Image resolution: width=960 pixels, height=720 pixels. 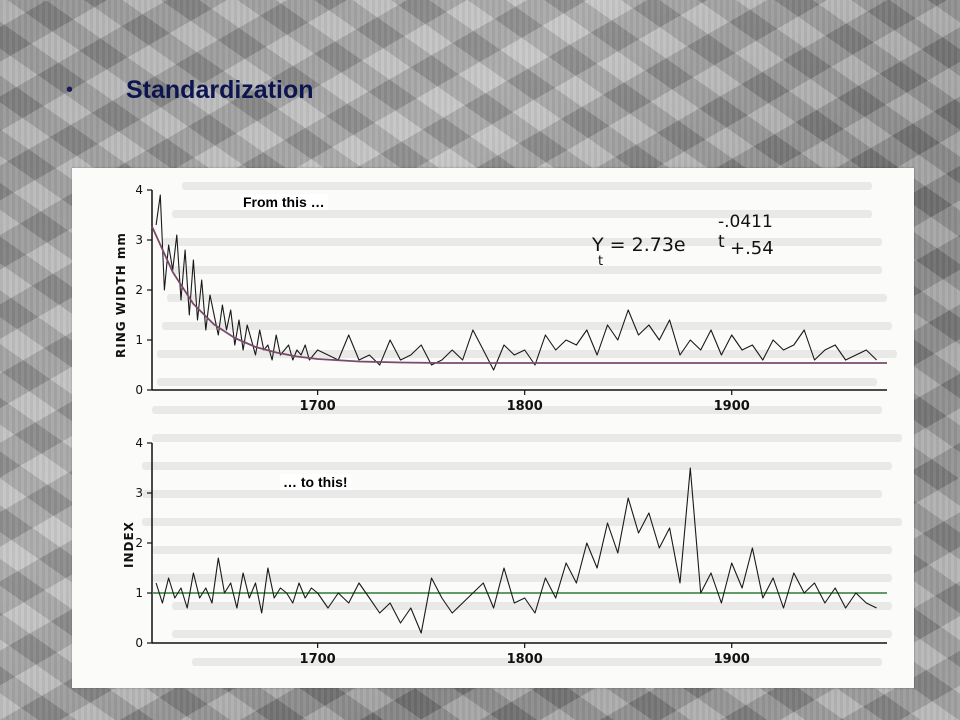 What do you see at coordinates (519, 295) in the screenshot?
I see `fitted-curve-line` at bounding box center [519, 295].